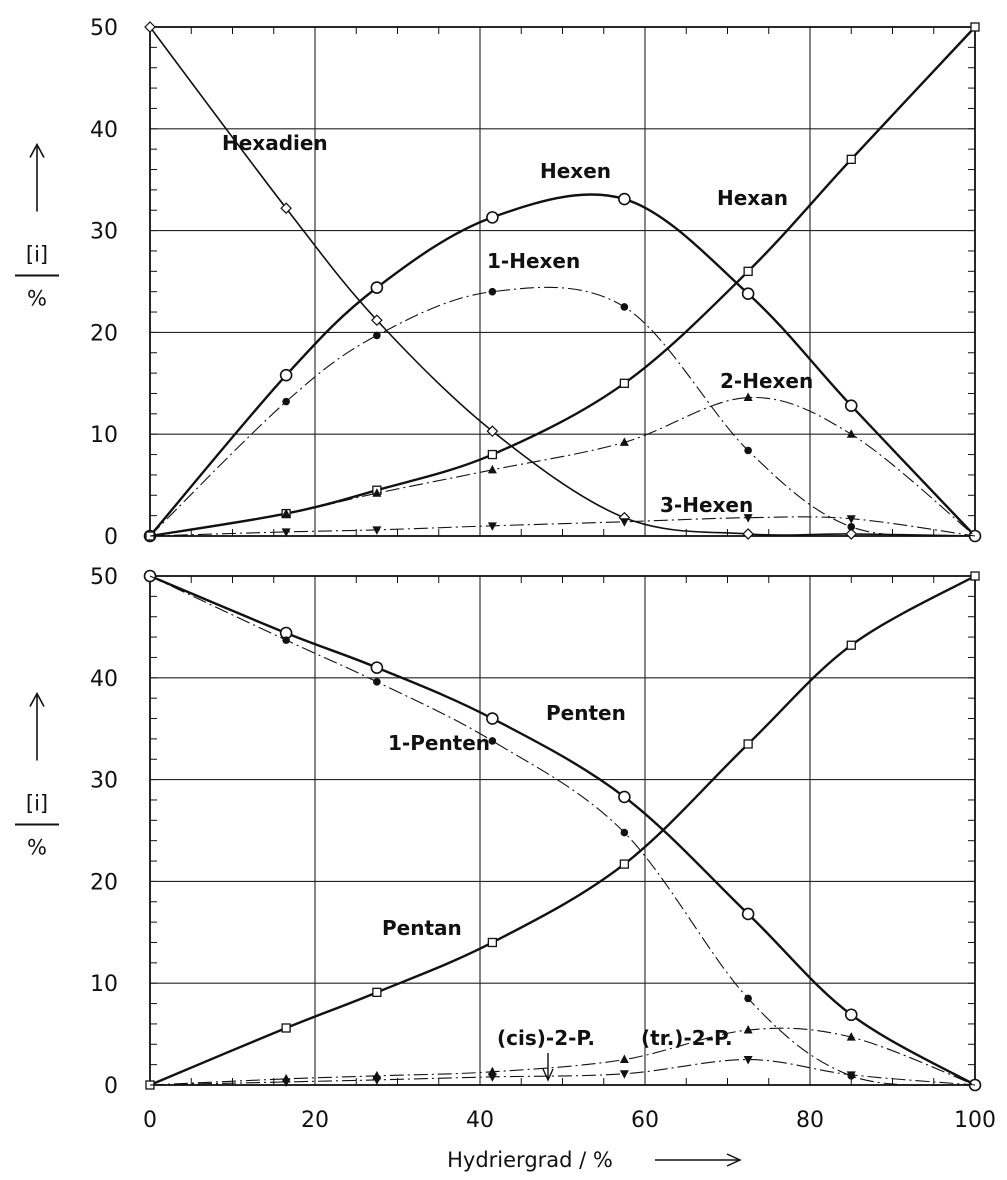  I want to click on cis-label-pointer, so click(548, 1067).